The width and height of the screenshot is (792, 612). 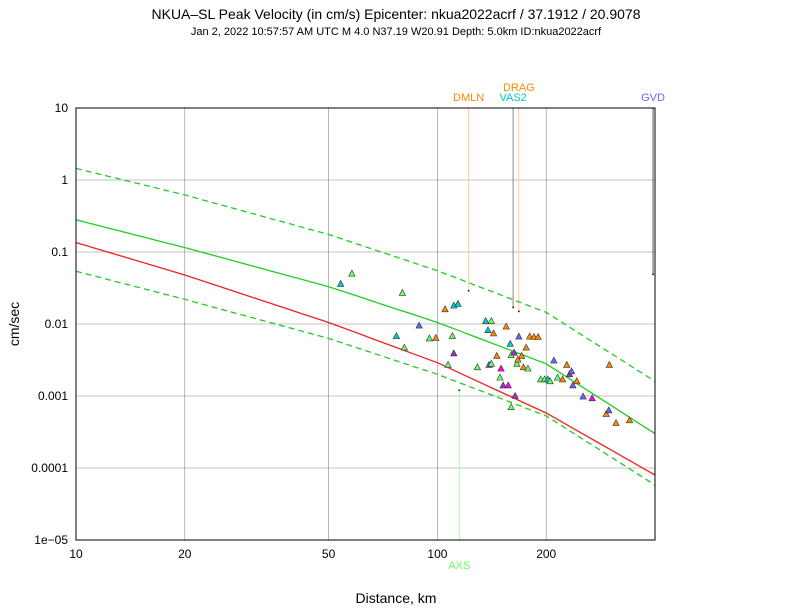 I want to click on x-tick-label: 200, so click(x=546, y=554).